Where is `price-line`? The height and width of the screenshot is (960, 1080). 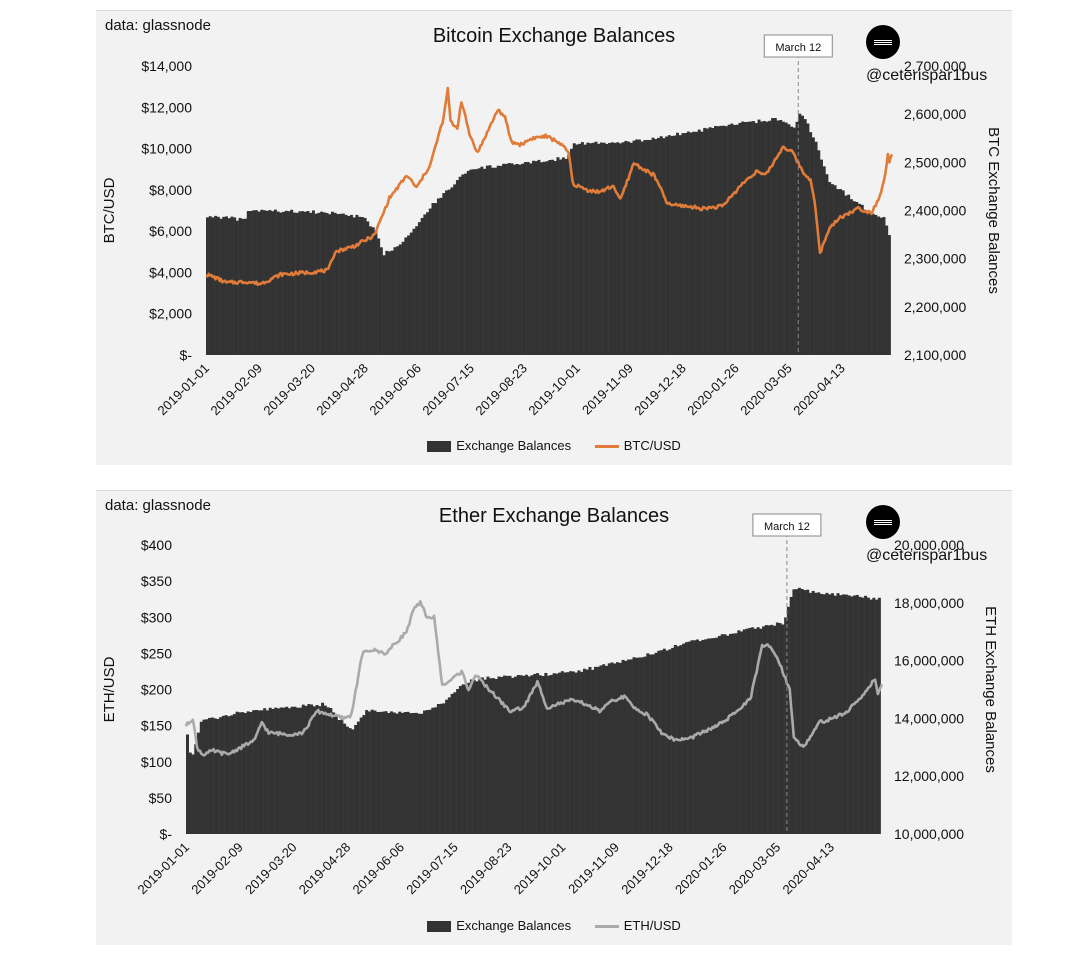 price-line is located at coordinates (534, 678).